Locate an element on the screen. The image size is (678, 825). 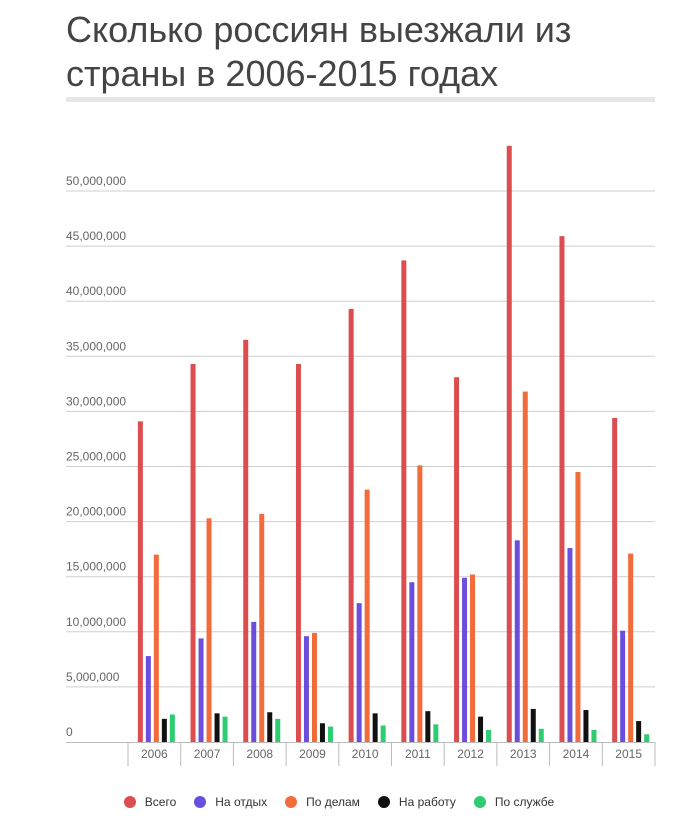
legend: Всего На отдых По делам На работу По службе is located at coordinates (339, 802).